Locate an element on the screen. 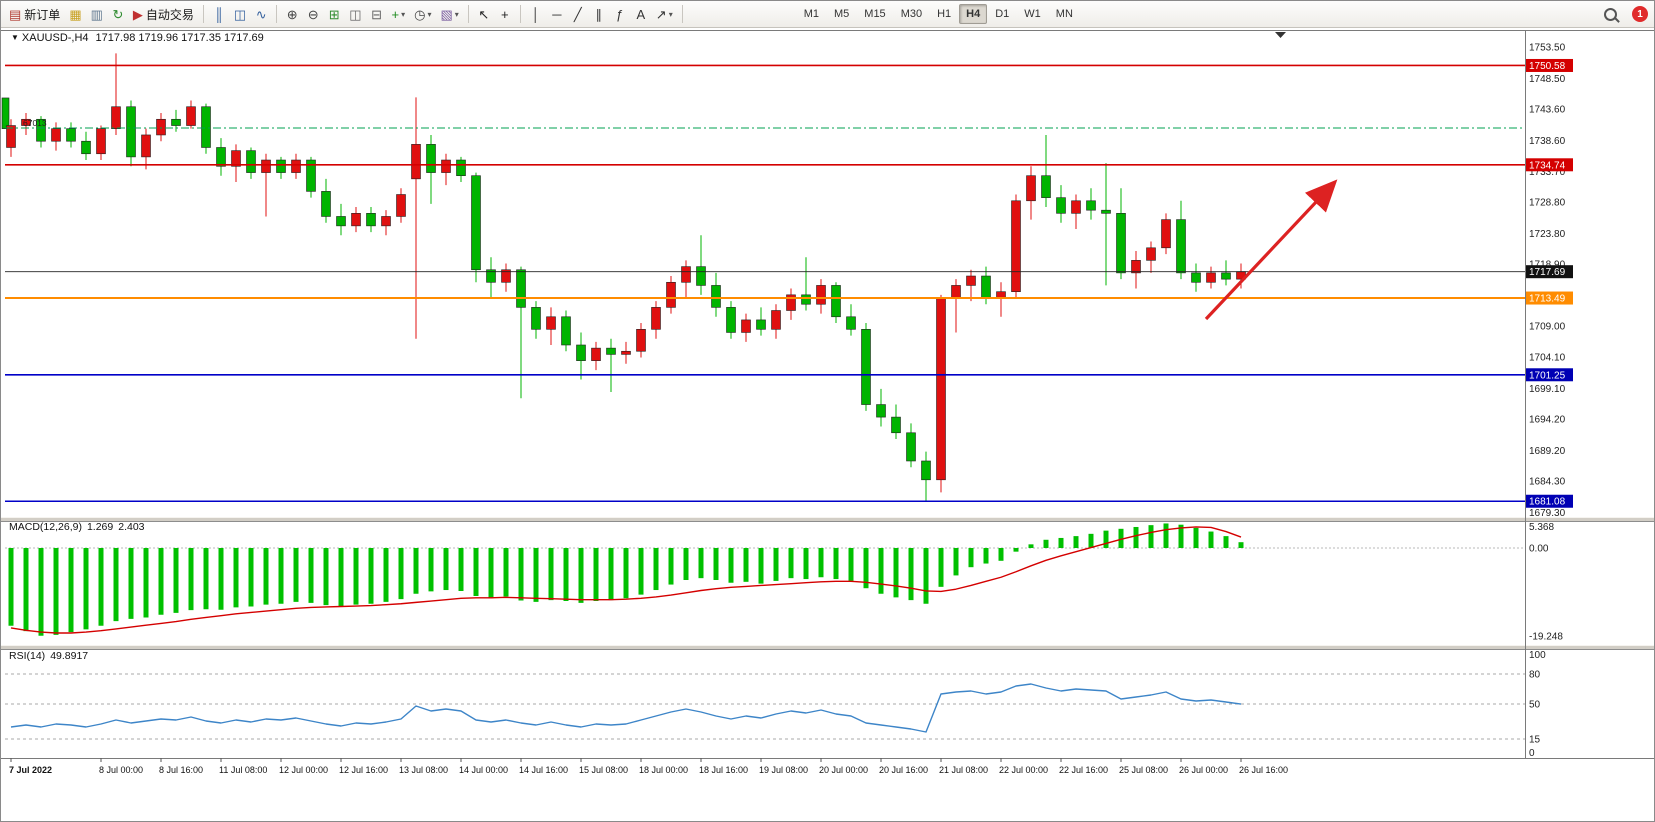 The width and height of the screenshot is (1655, 822). toolbar-separator is located at coordinates (520, 14).